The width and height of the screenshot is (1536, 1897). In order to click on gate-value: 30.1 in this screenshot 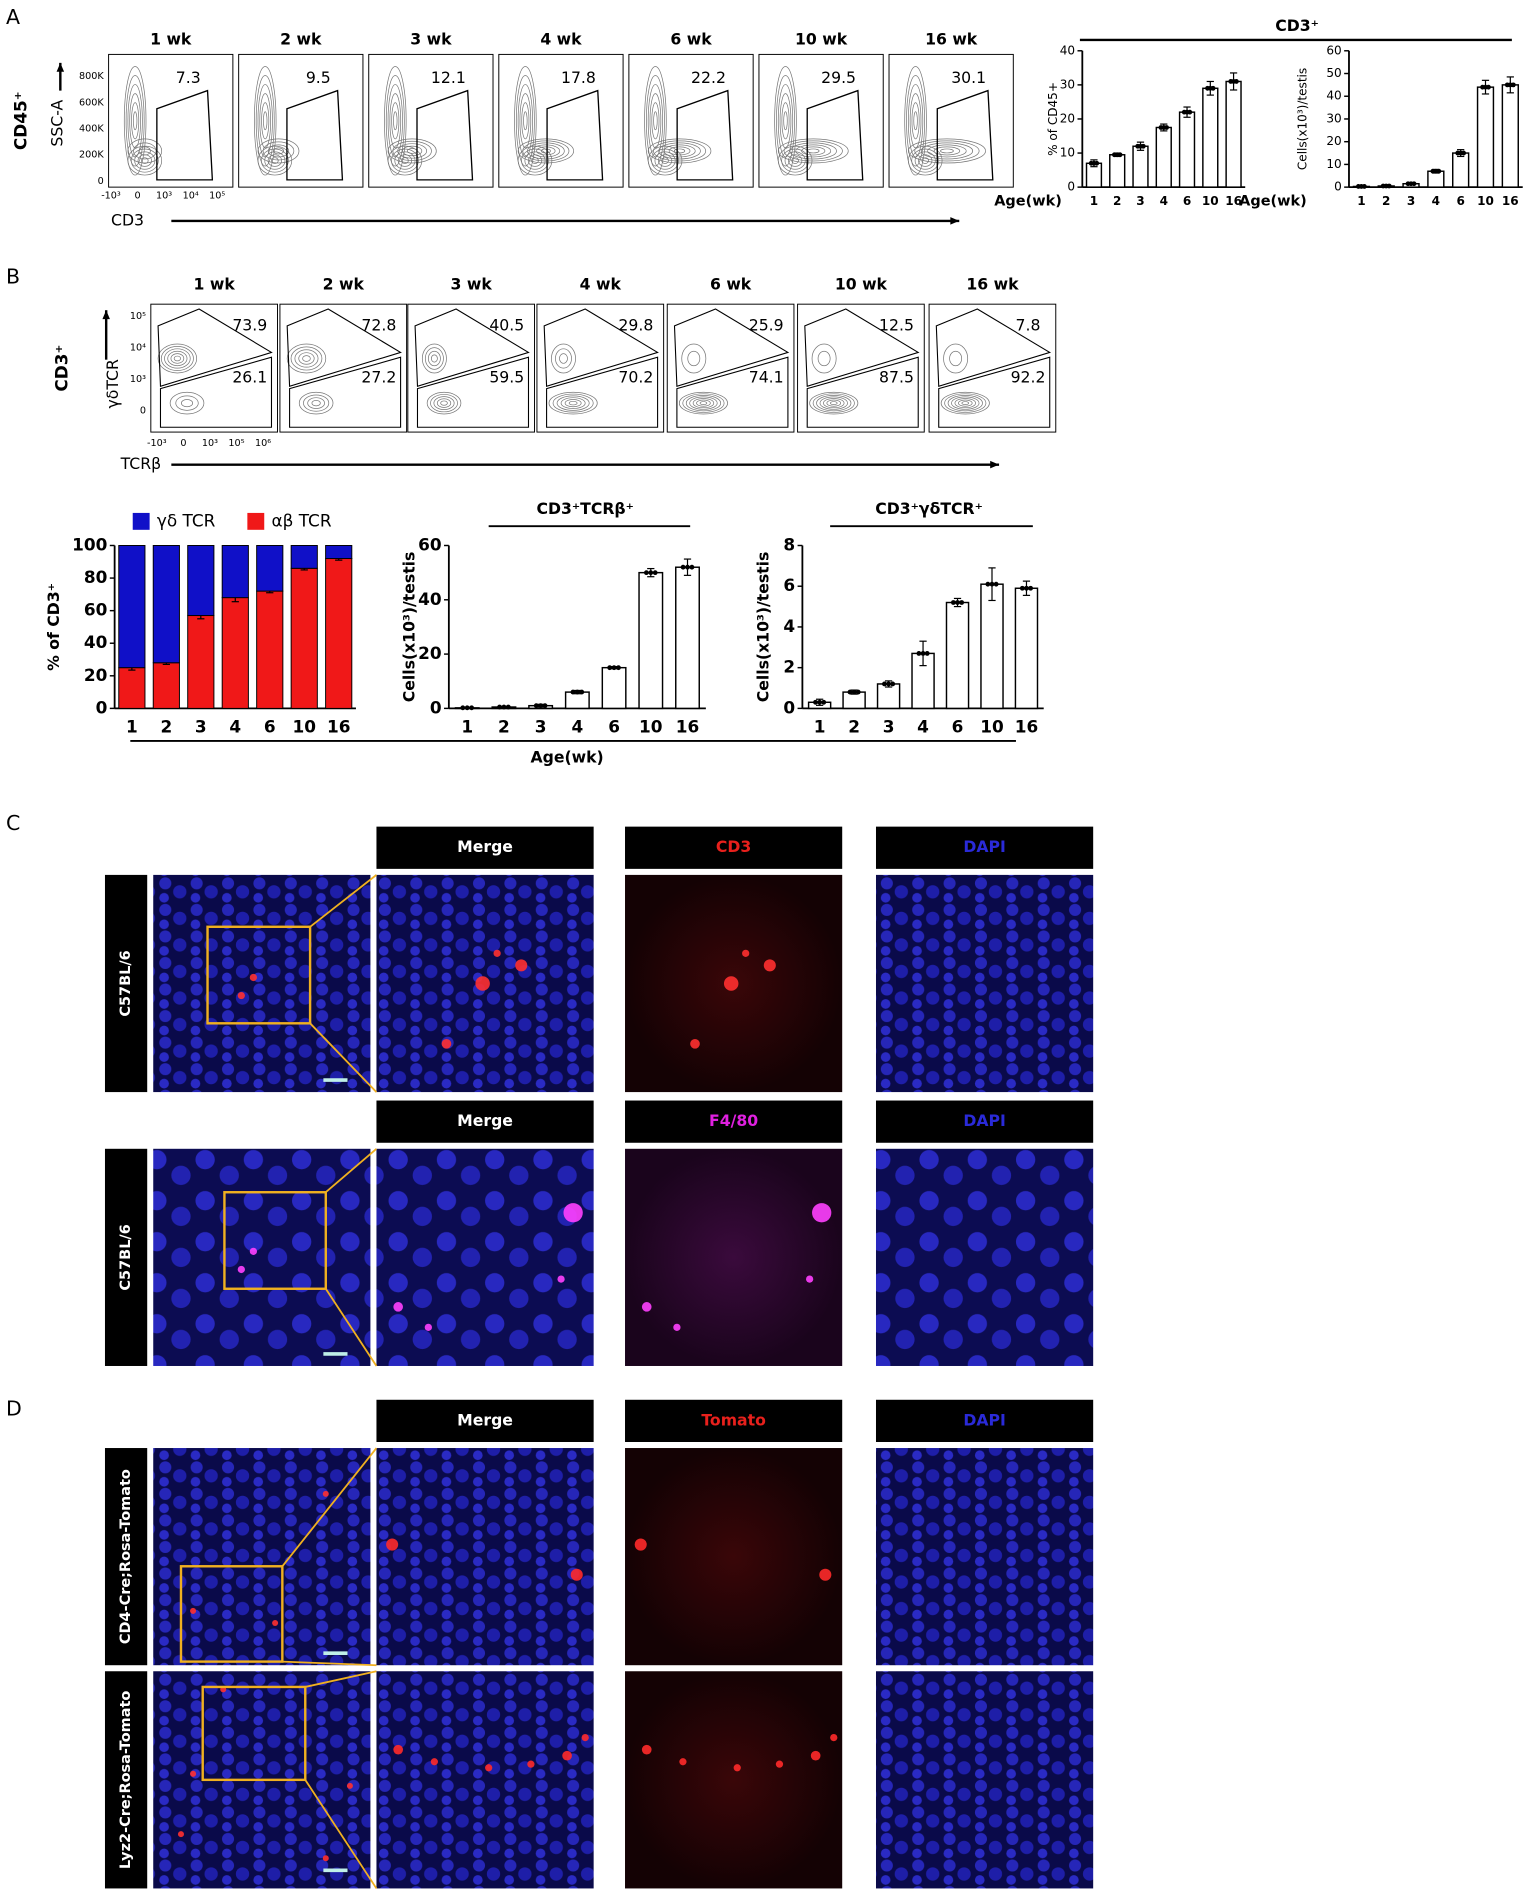, I will do `click(968, 77)`.